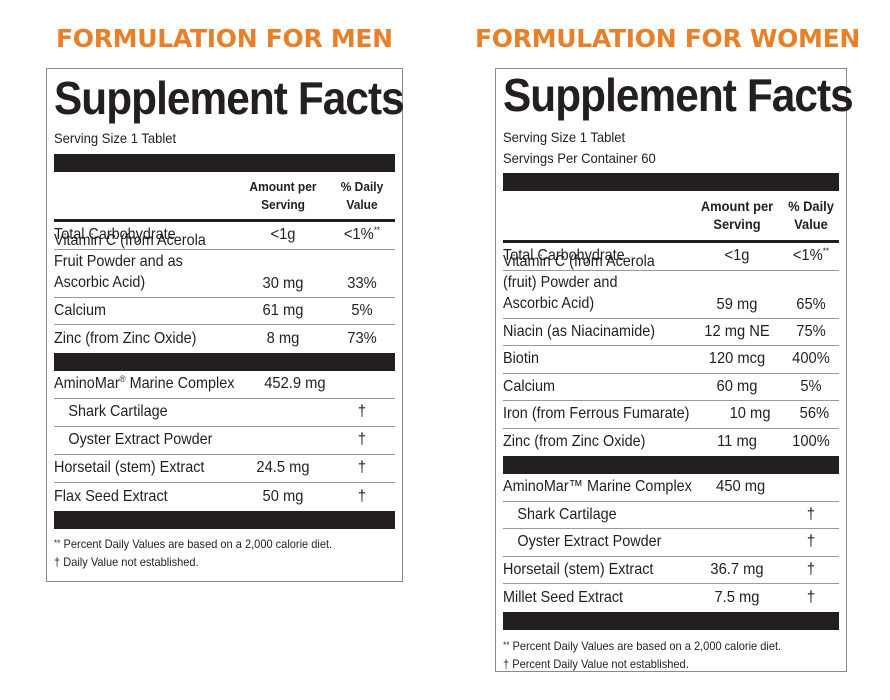 The image size is (890, 700). Describe the element at coordinates (659, 597) in the screenshot. I see `ingredient-row: Millet Seed Extract 7.5 mg †` at that location.